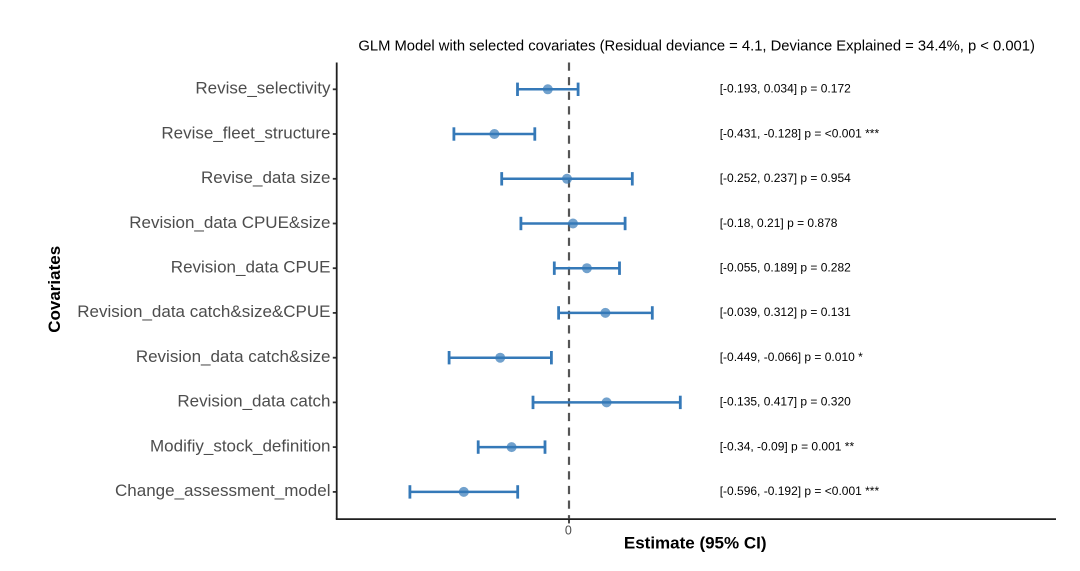 This screenshot has height=571, width=1080. Describe the element at coordinates (785, 178) in the screenshot. I see `svg-text: [-0.252, 0.237] p = 0.954` at that location.